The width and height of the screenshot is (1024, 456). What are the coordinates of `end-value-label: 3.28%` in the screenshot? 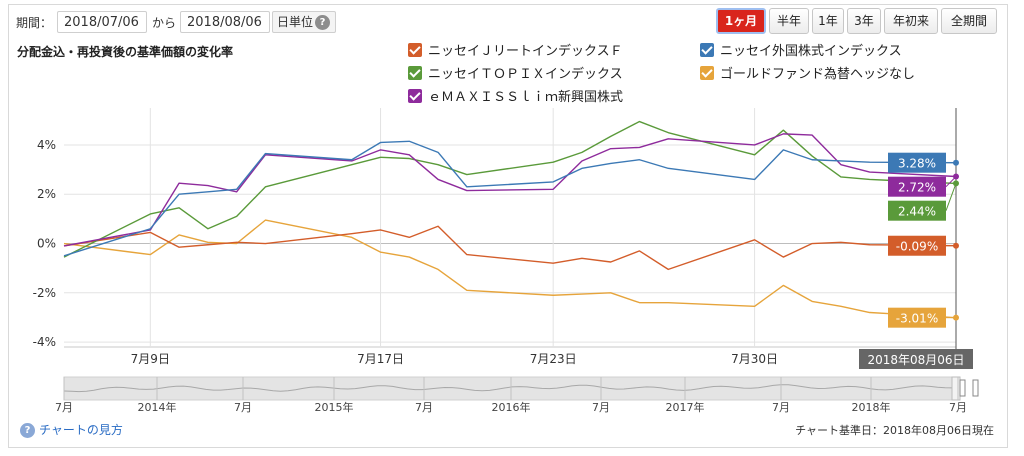 It's located at (917, 164).